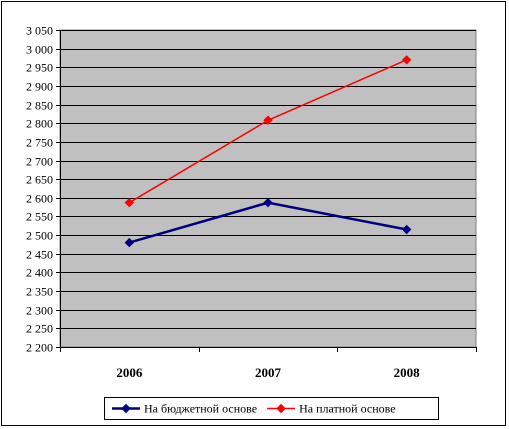 The image size is (509, 429). What do you see at coordinates (39, 87) in the screenshot?
I see `y-tick-label: 2 900` at bounding box center [39, 87].